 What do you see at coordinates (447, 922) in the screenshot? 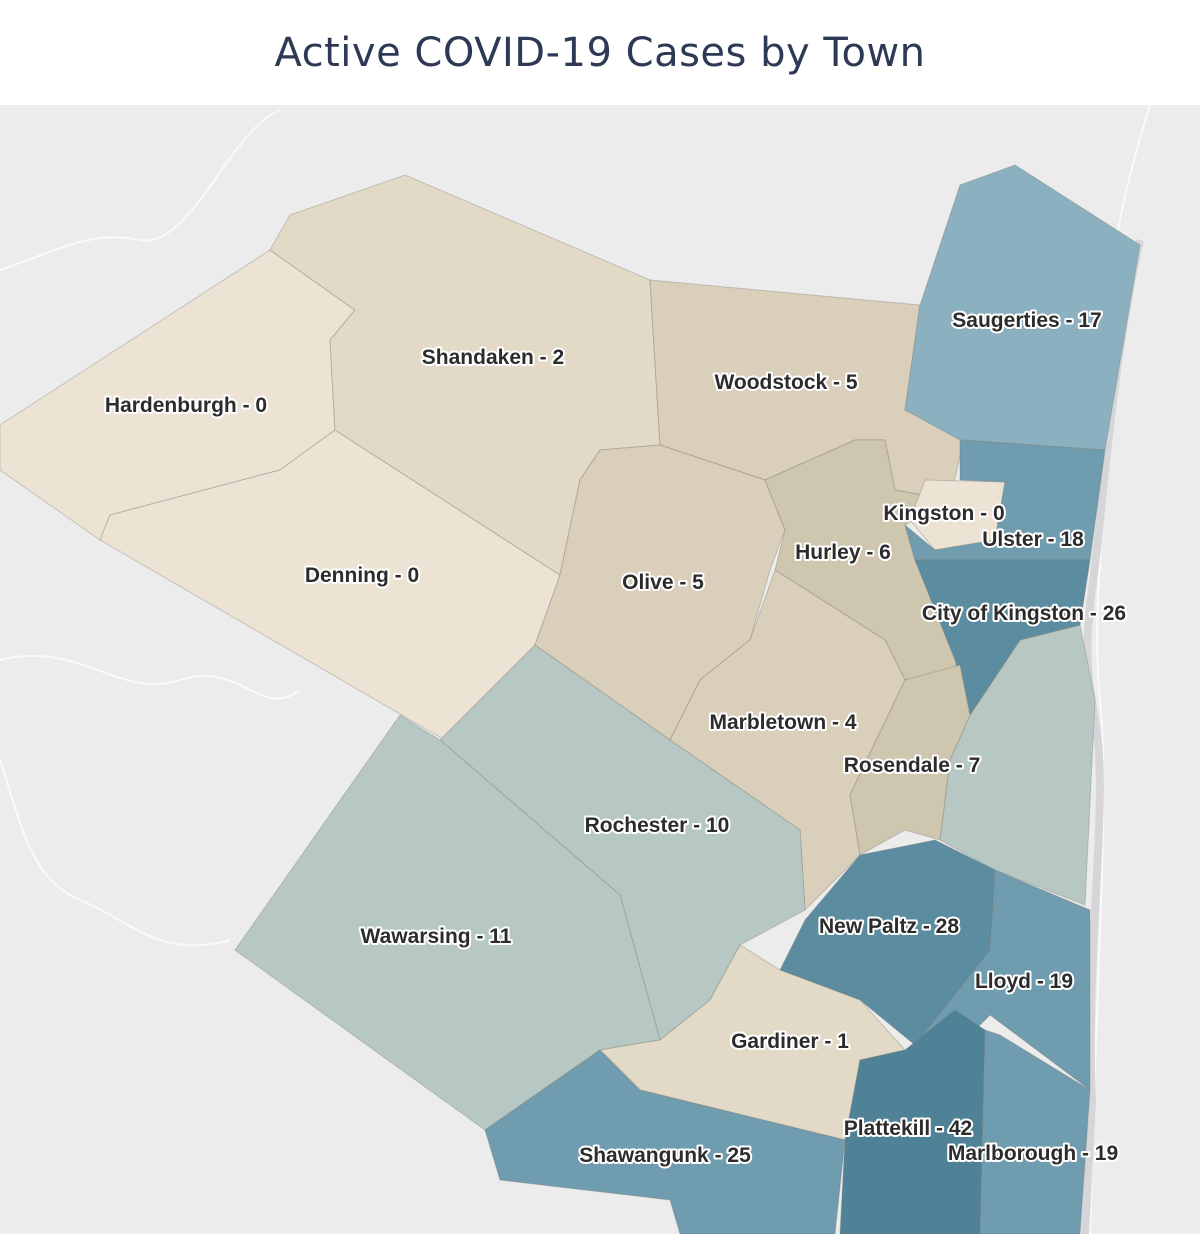
I see `town-wawarsing` at bounding box center [447, 922].